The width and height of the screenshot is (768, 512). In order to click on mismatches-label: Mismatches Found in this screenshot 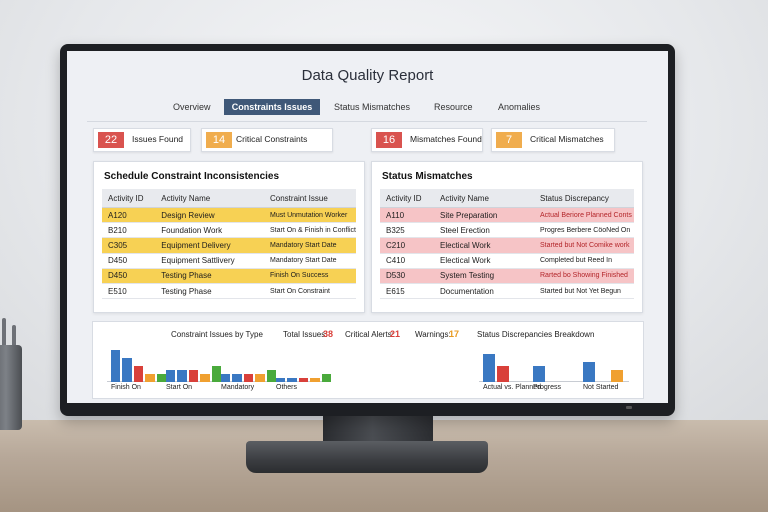, I will do `click(446, 139)`.